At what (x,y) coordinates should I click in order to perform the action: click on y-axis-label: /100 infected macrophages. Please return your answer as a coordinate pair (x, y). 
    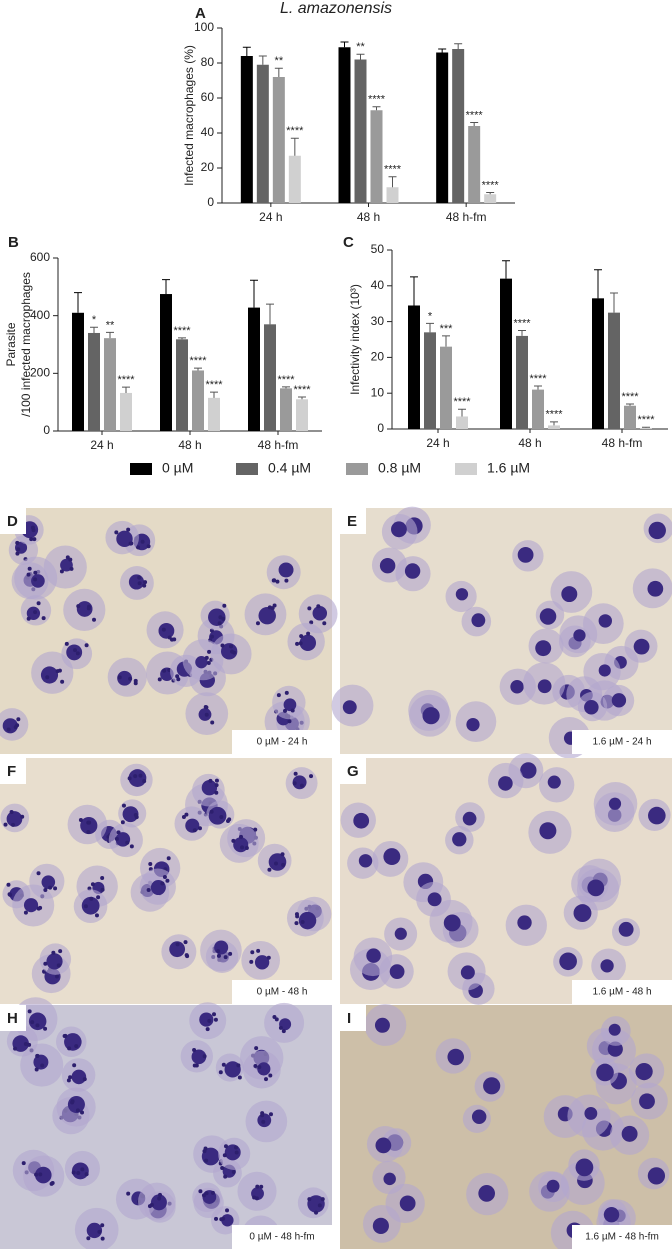
    Looking at the image, I should click on (26, 344).